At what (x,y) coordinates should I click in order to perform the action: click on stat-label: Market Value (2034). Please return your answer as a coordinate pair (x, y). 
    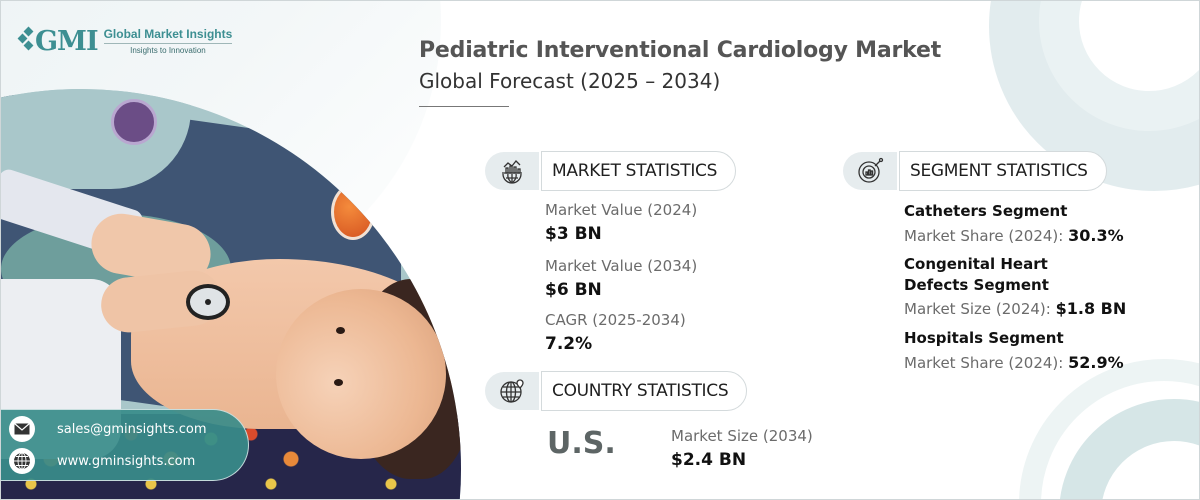
    Looking at the image, I should click on (621, 266).